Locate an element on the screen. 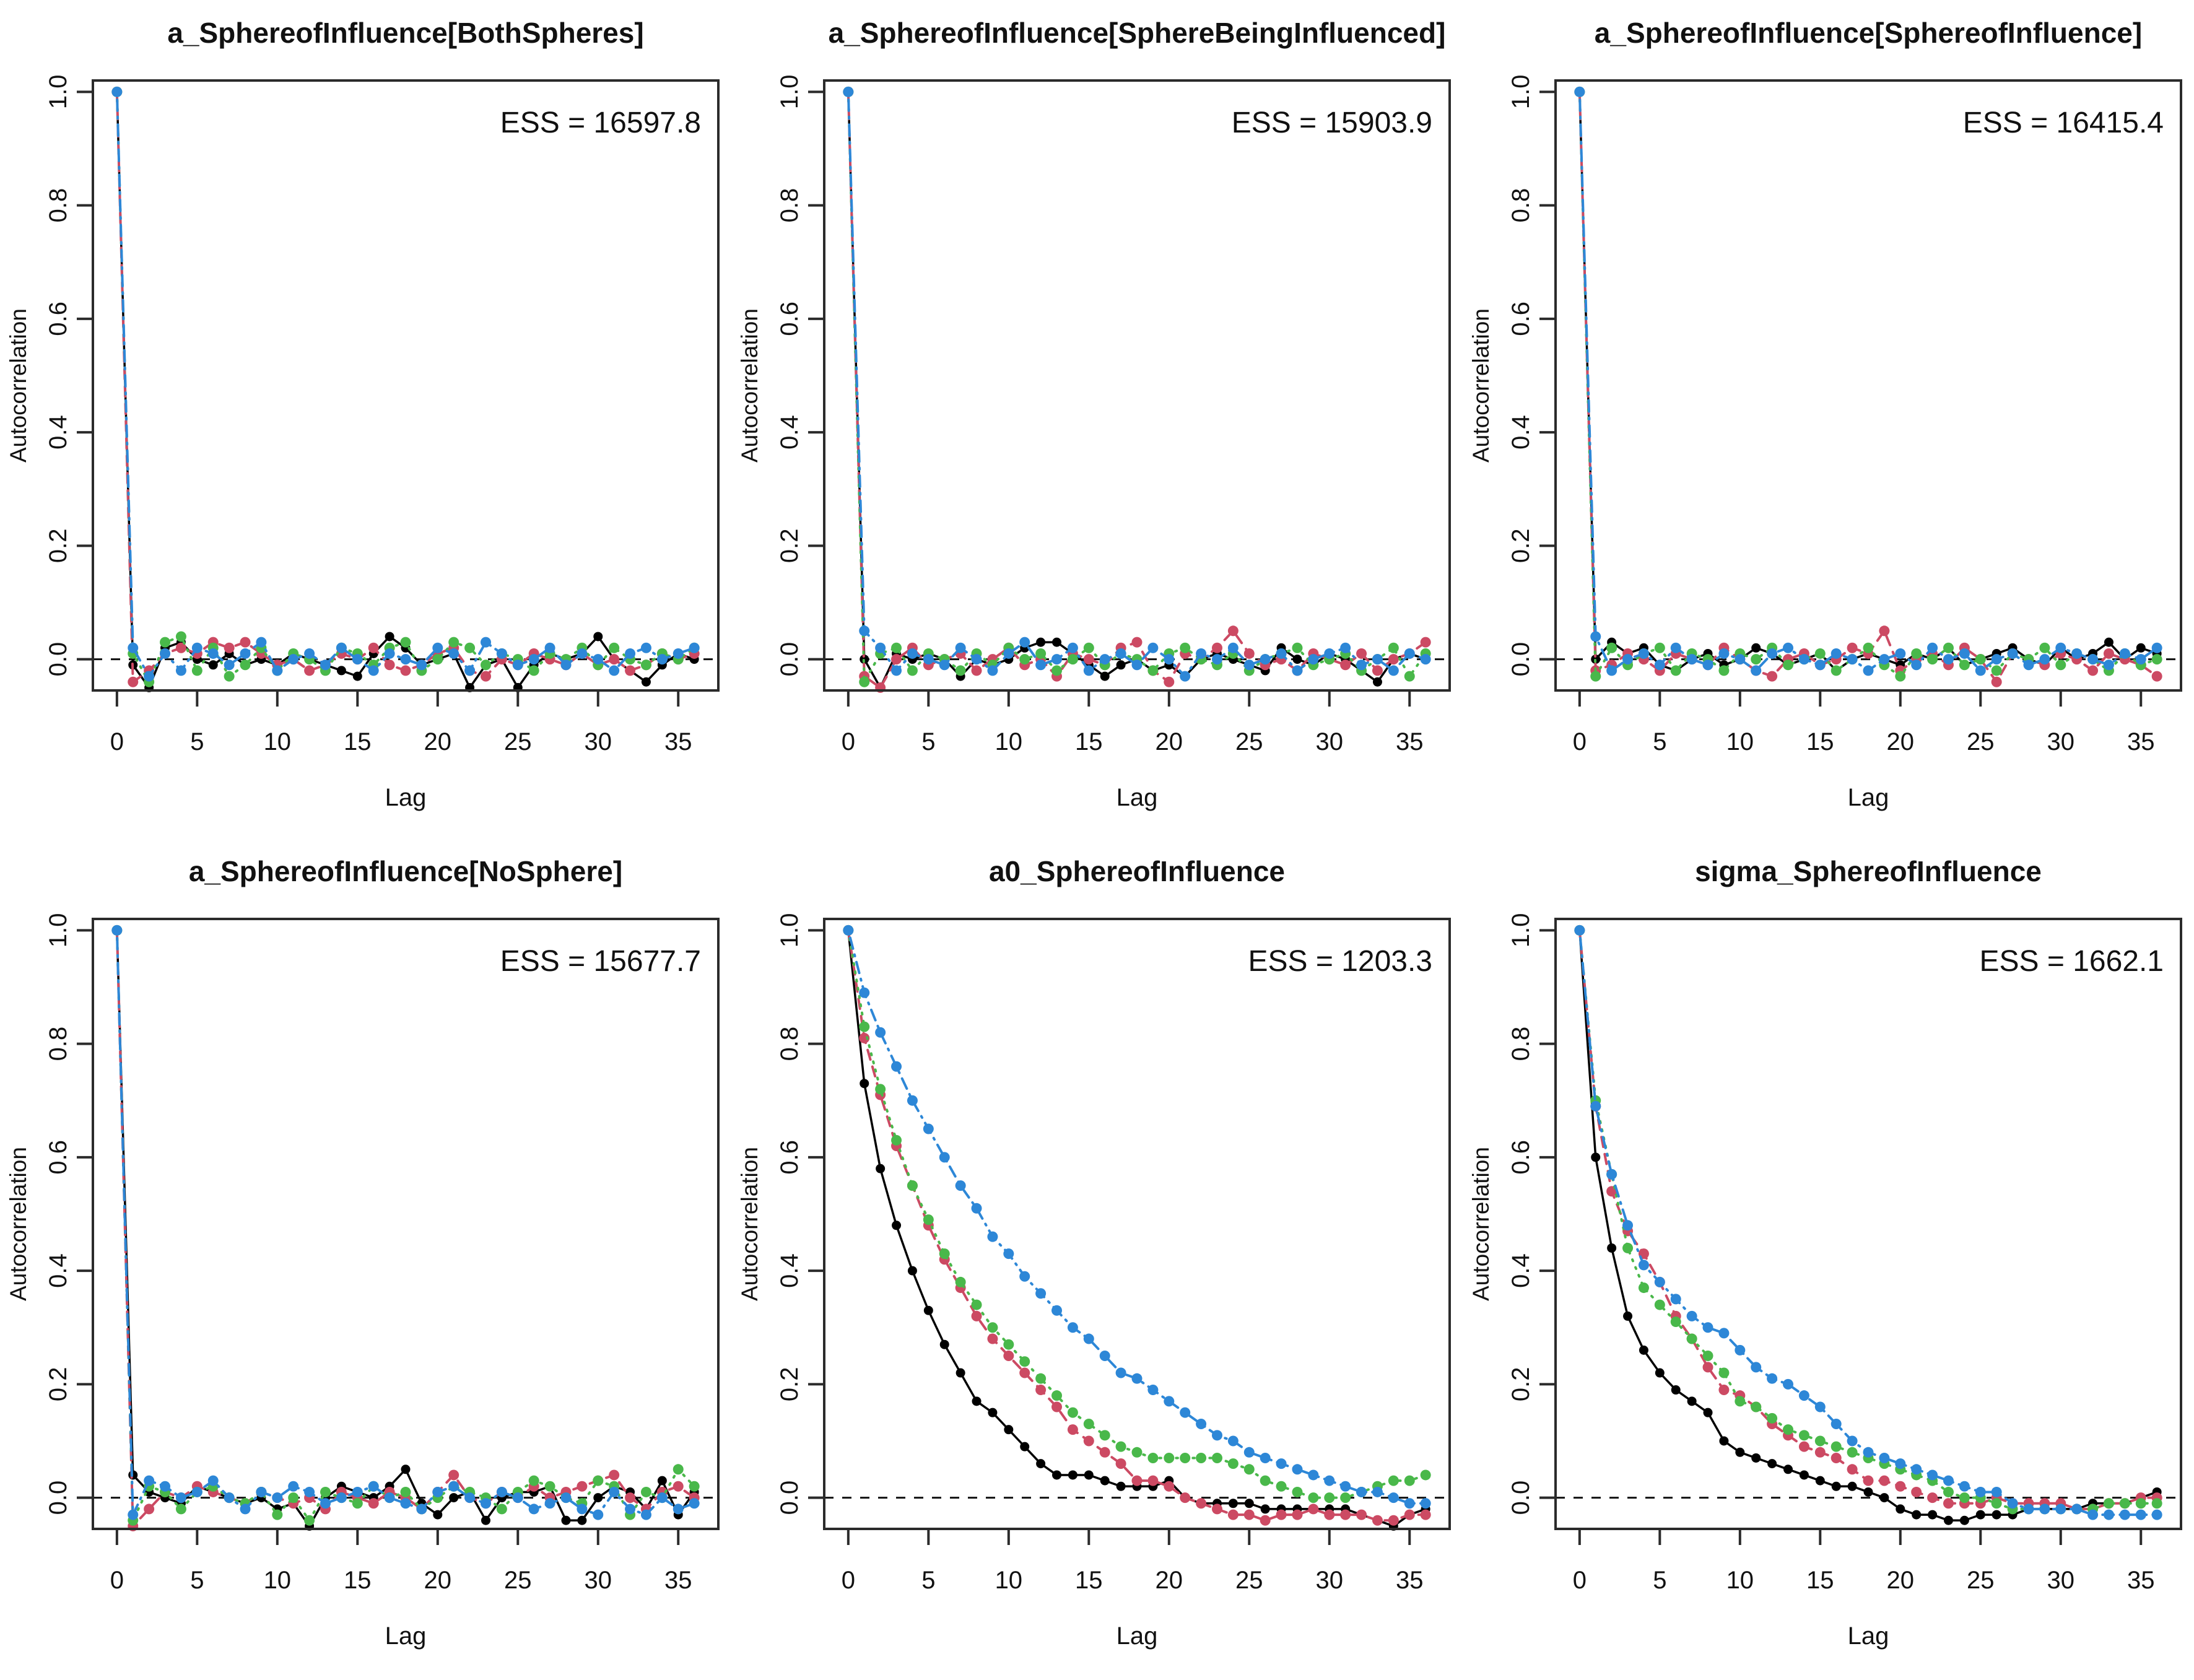 The image size is (2194, 1680). y-tick-label: 0.2 is located at coordinates (58, 1385).